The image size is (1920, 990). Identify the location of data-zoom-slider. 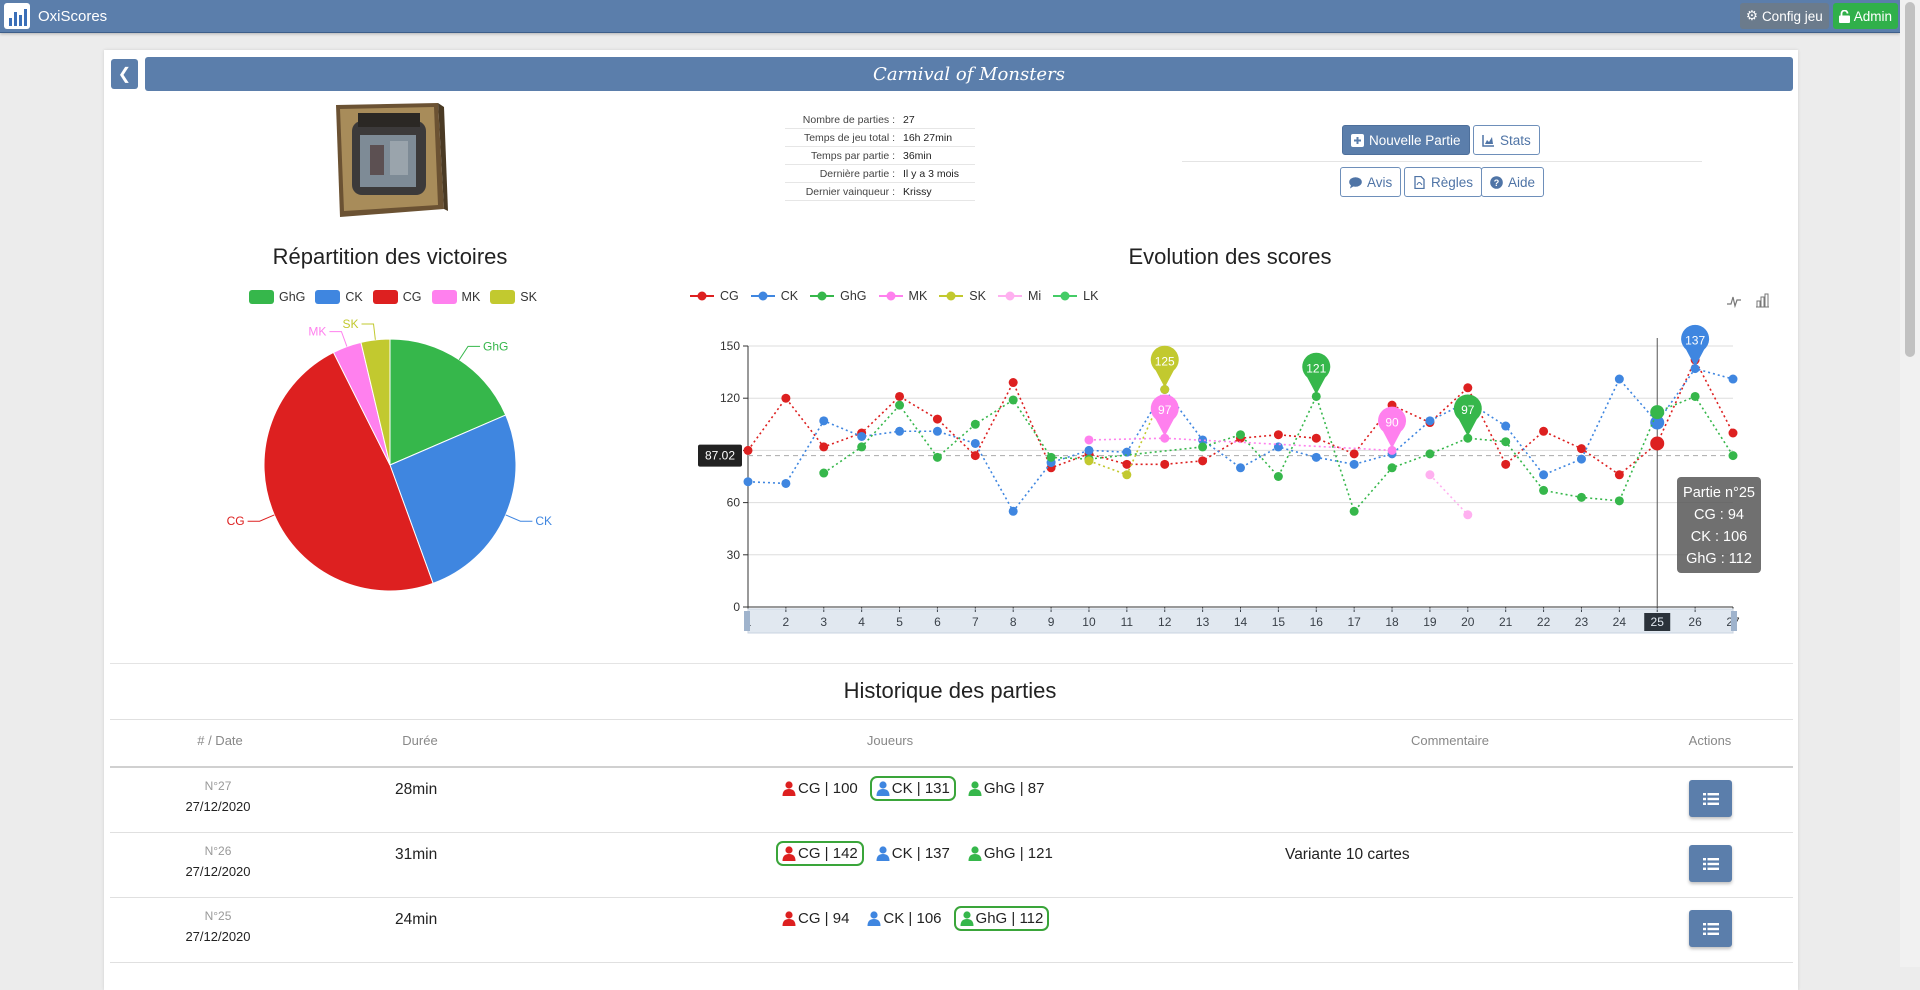
(1240, 621).